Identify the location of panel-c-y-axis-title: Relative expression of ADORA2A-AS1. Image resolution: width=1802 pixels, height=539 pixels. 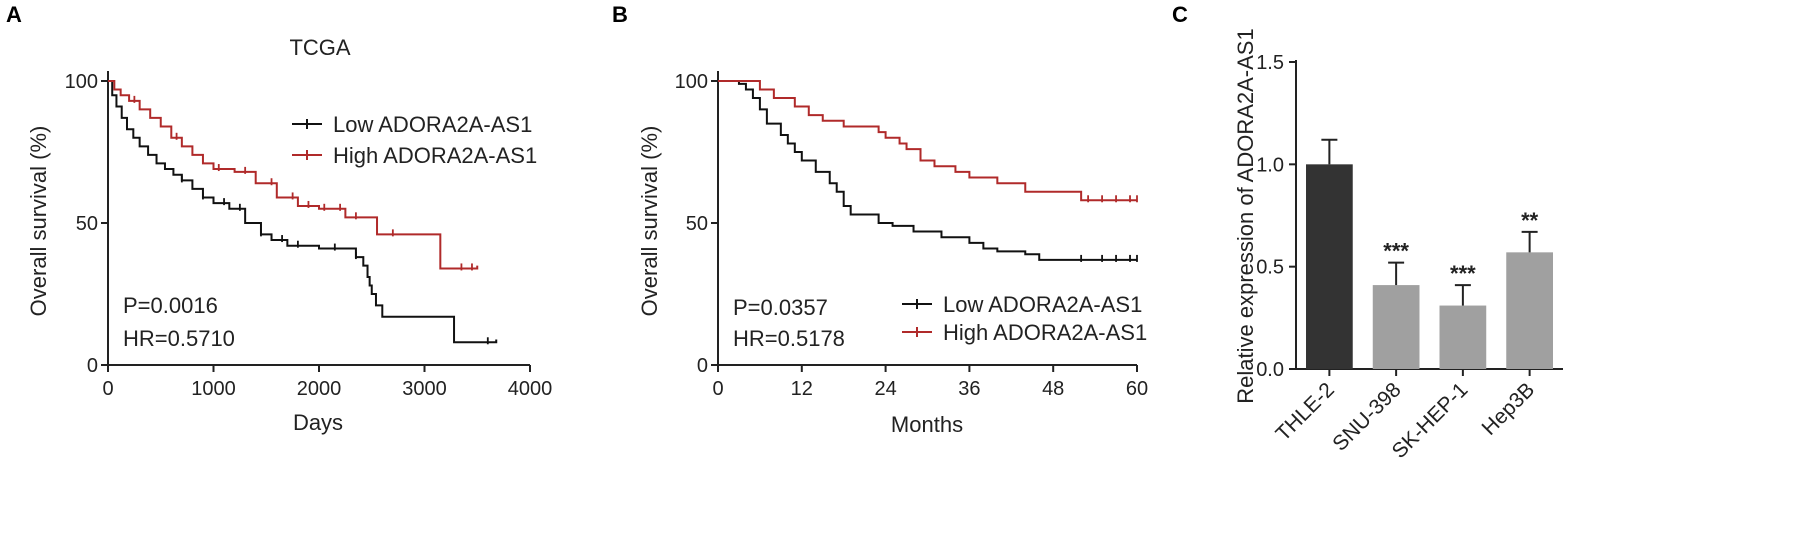
(1245, 215).